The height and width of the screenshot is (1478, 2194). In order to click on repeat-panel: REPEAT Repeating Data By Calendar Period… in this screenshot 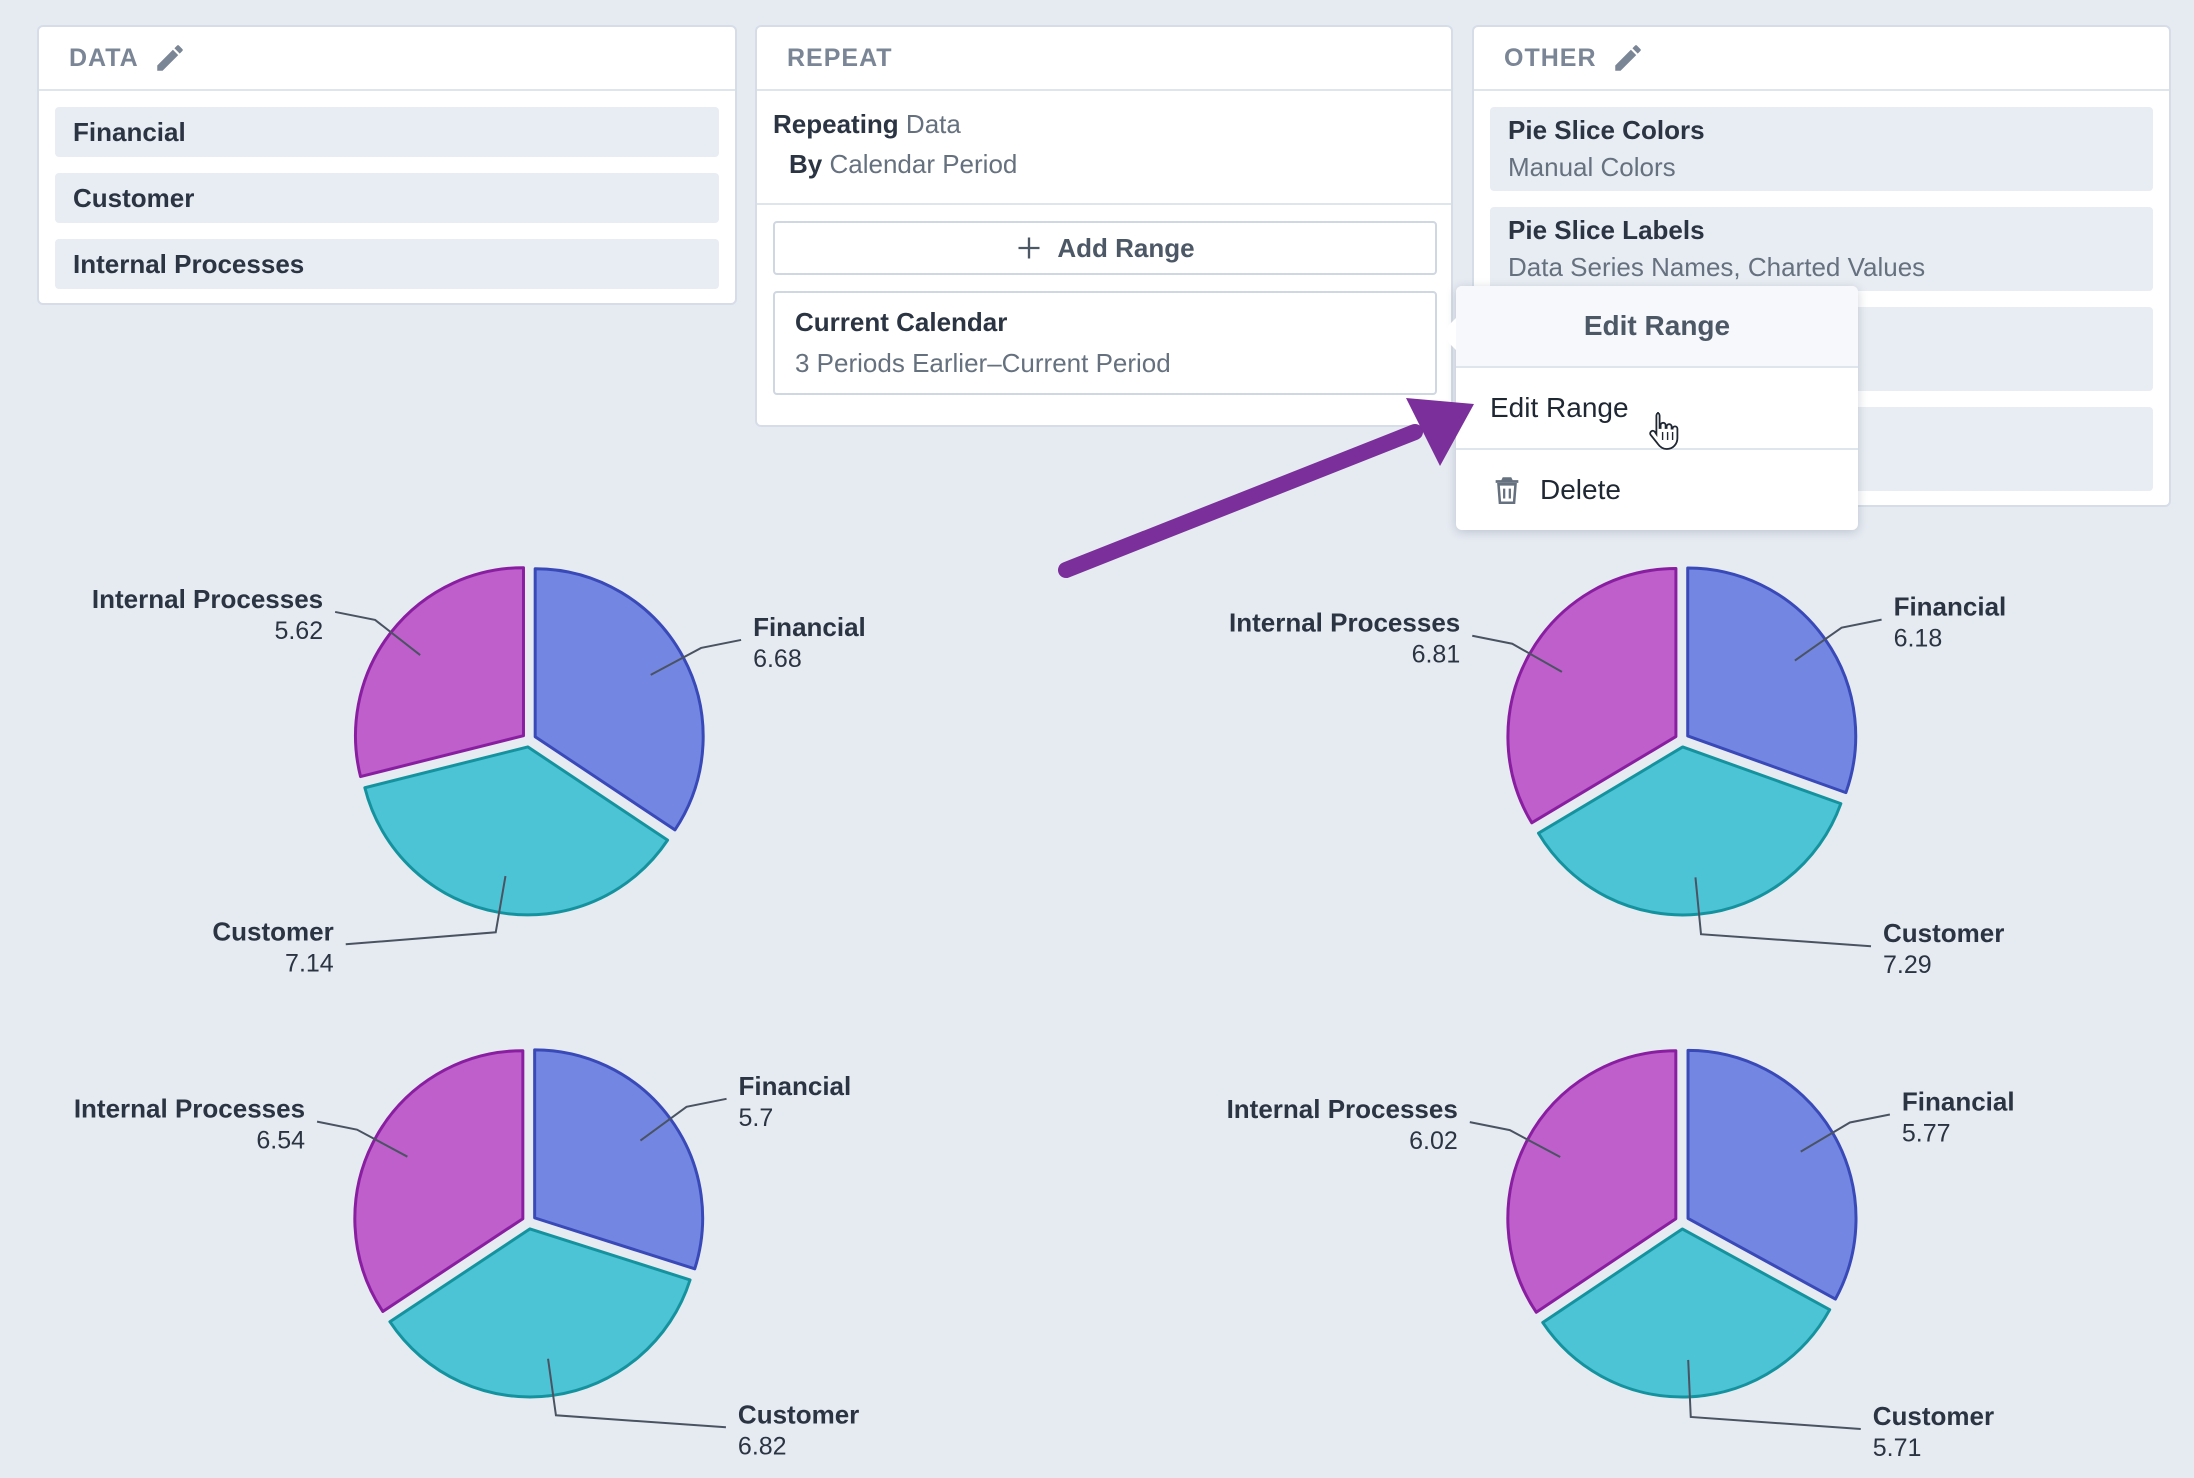, I will do `click(1104, 226)`.